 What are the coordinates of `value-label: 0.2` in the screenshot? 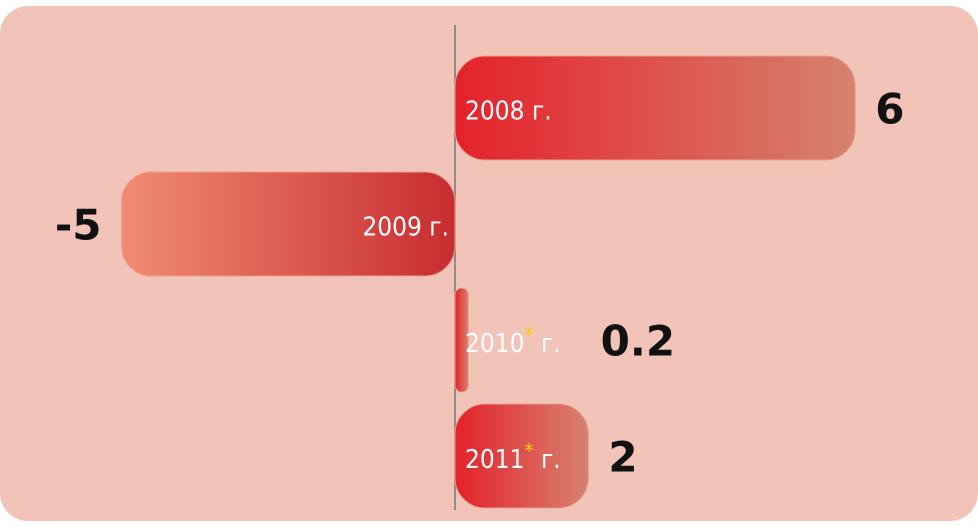 It's located at (638, 341).